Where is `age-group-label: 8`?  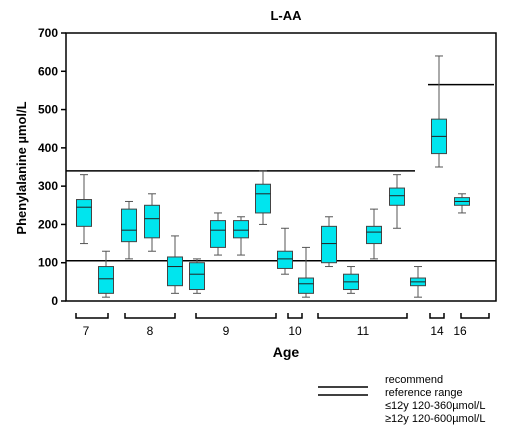
age-group-label: 8 is located at coordinates (150, 331).